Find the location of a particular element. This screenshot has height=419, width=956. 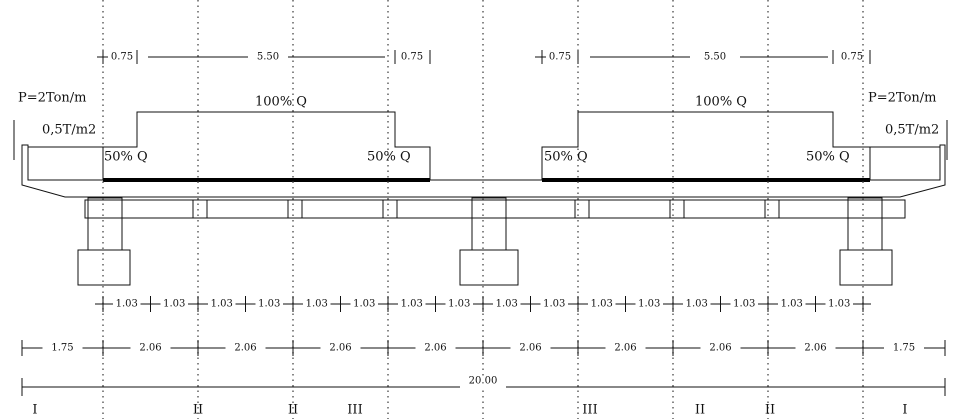

sidewalk-left is located at coordinates (65, 163).